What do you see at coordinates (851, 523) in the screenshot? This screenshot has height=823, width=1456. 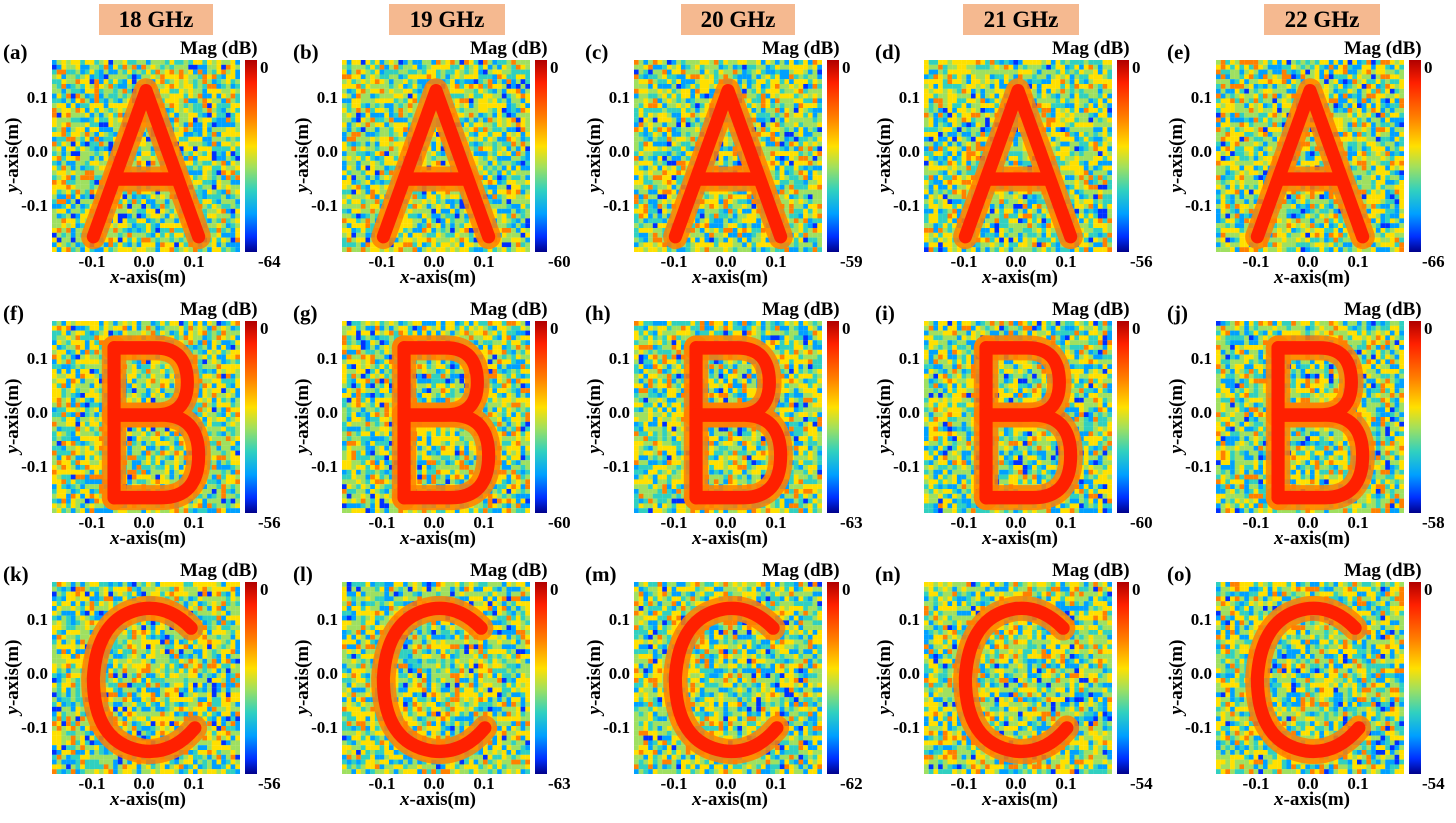 I see `colorbar-min-label: -63` at bounding box center [851, 523].